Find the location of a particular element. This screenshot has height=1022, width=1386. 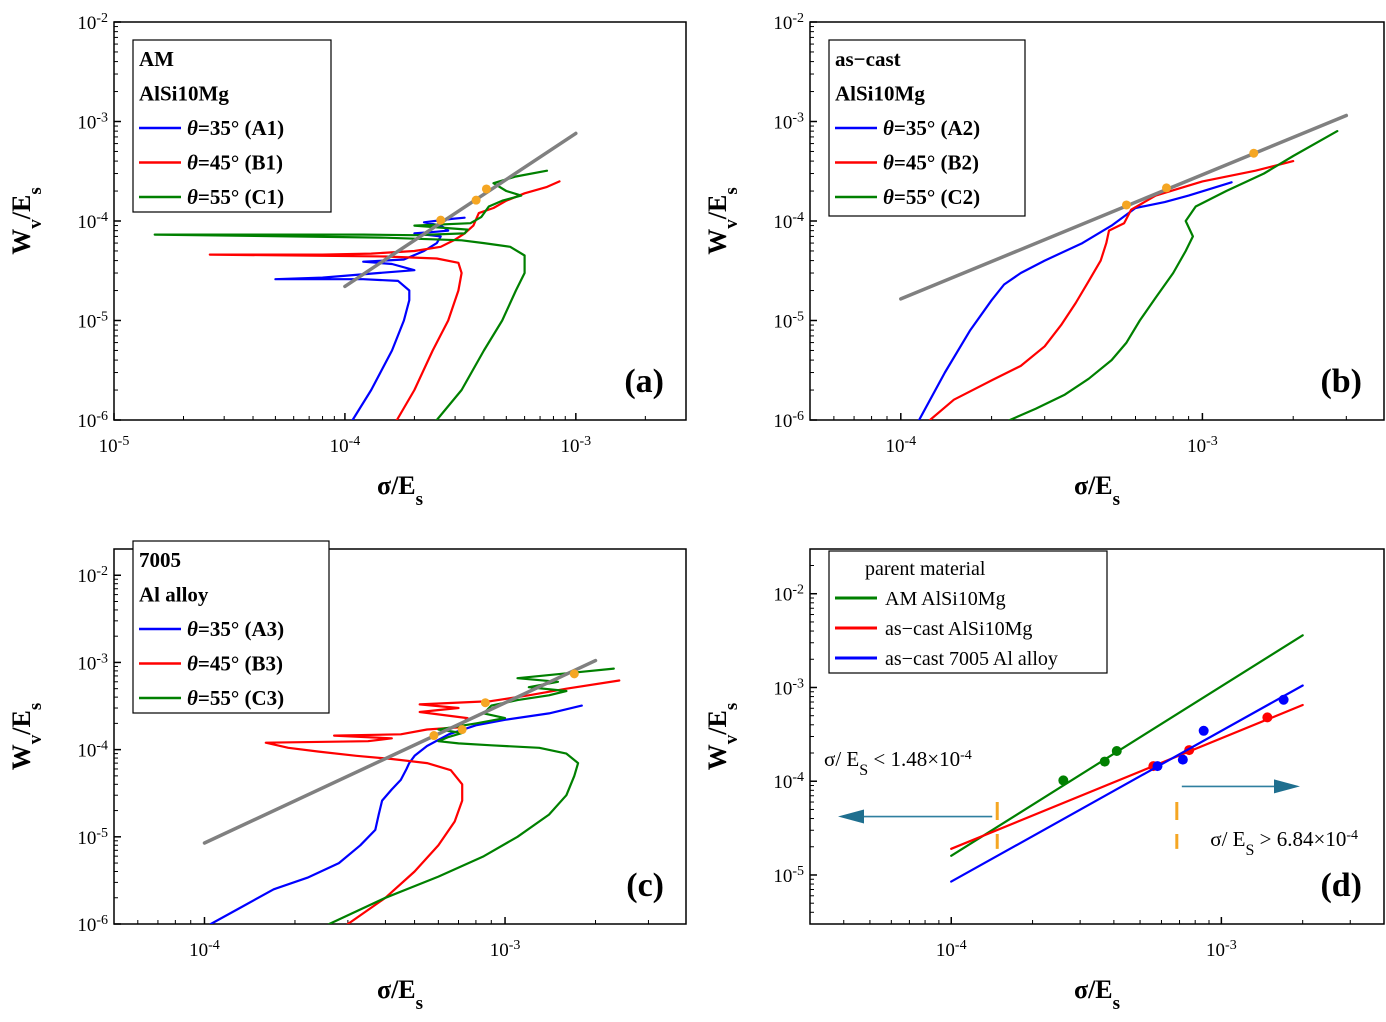

x-tick-label: 10⁻⁵ is located at coordinates (114, 446).